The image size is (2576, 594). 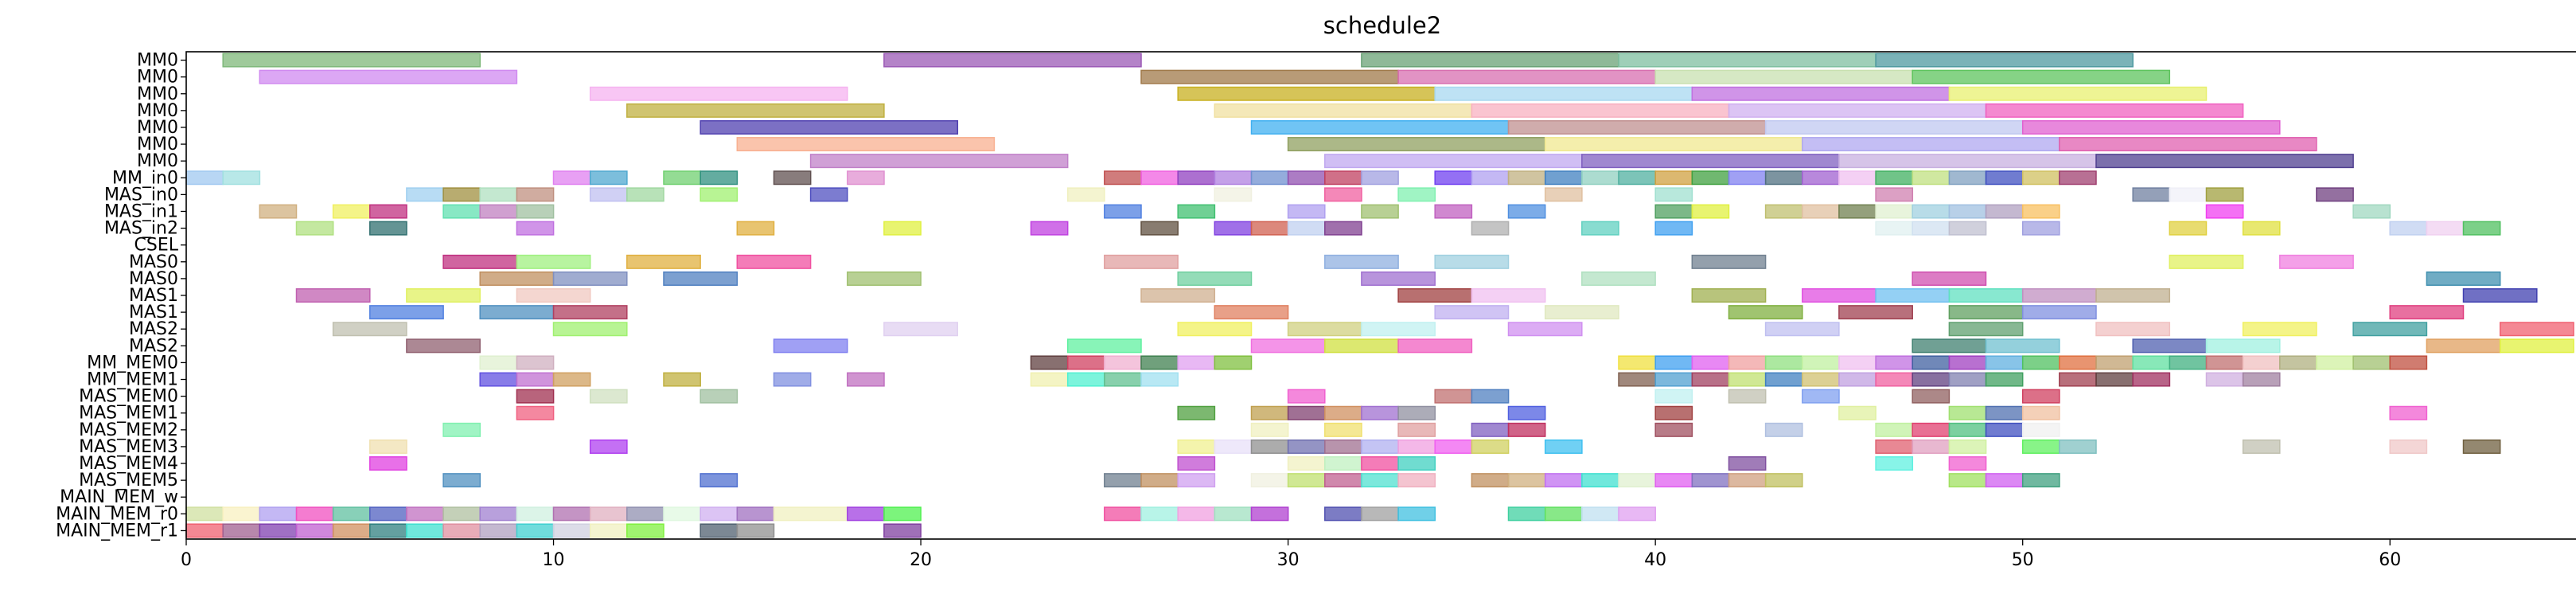 I want to click on x-tick-label: 0, so click(x=186, y=560).